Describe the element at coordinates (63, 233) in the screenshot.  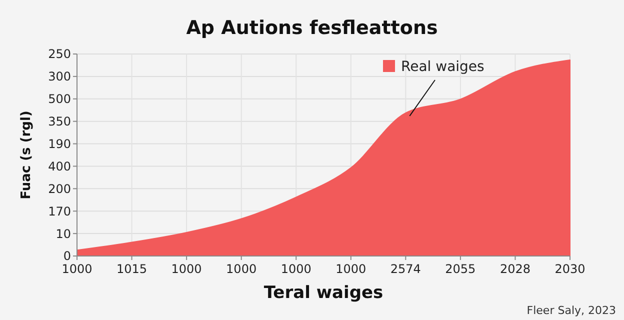
I see `text: 10` at that location.